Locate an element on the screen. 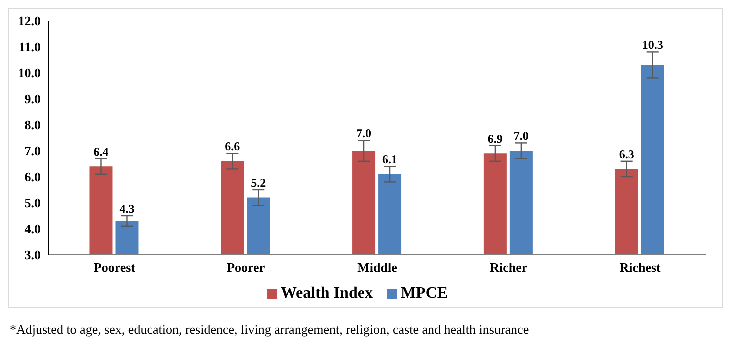 The height and width of the screenshot is (348, 731). text: 6.4 is located at coordinates (101, 151).